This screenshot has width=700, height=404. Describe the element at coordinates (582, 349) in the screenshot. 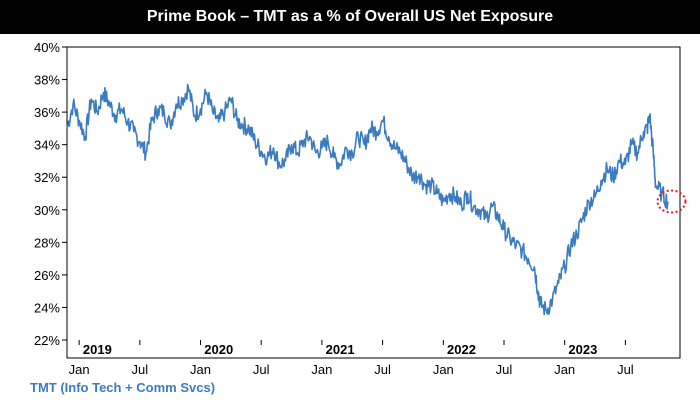

I see `year-label: 2023` at that location.